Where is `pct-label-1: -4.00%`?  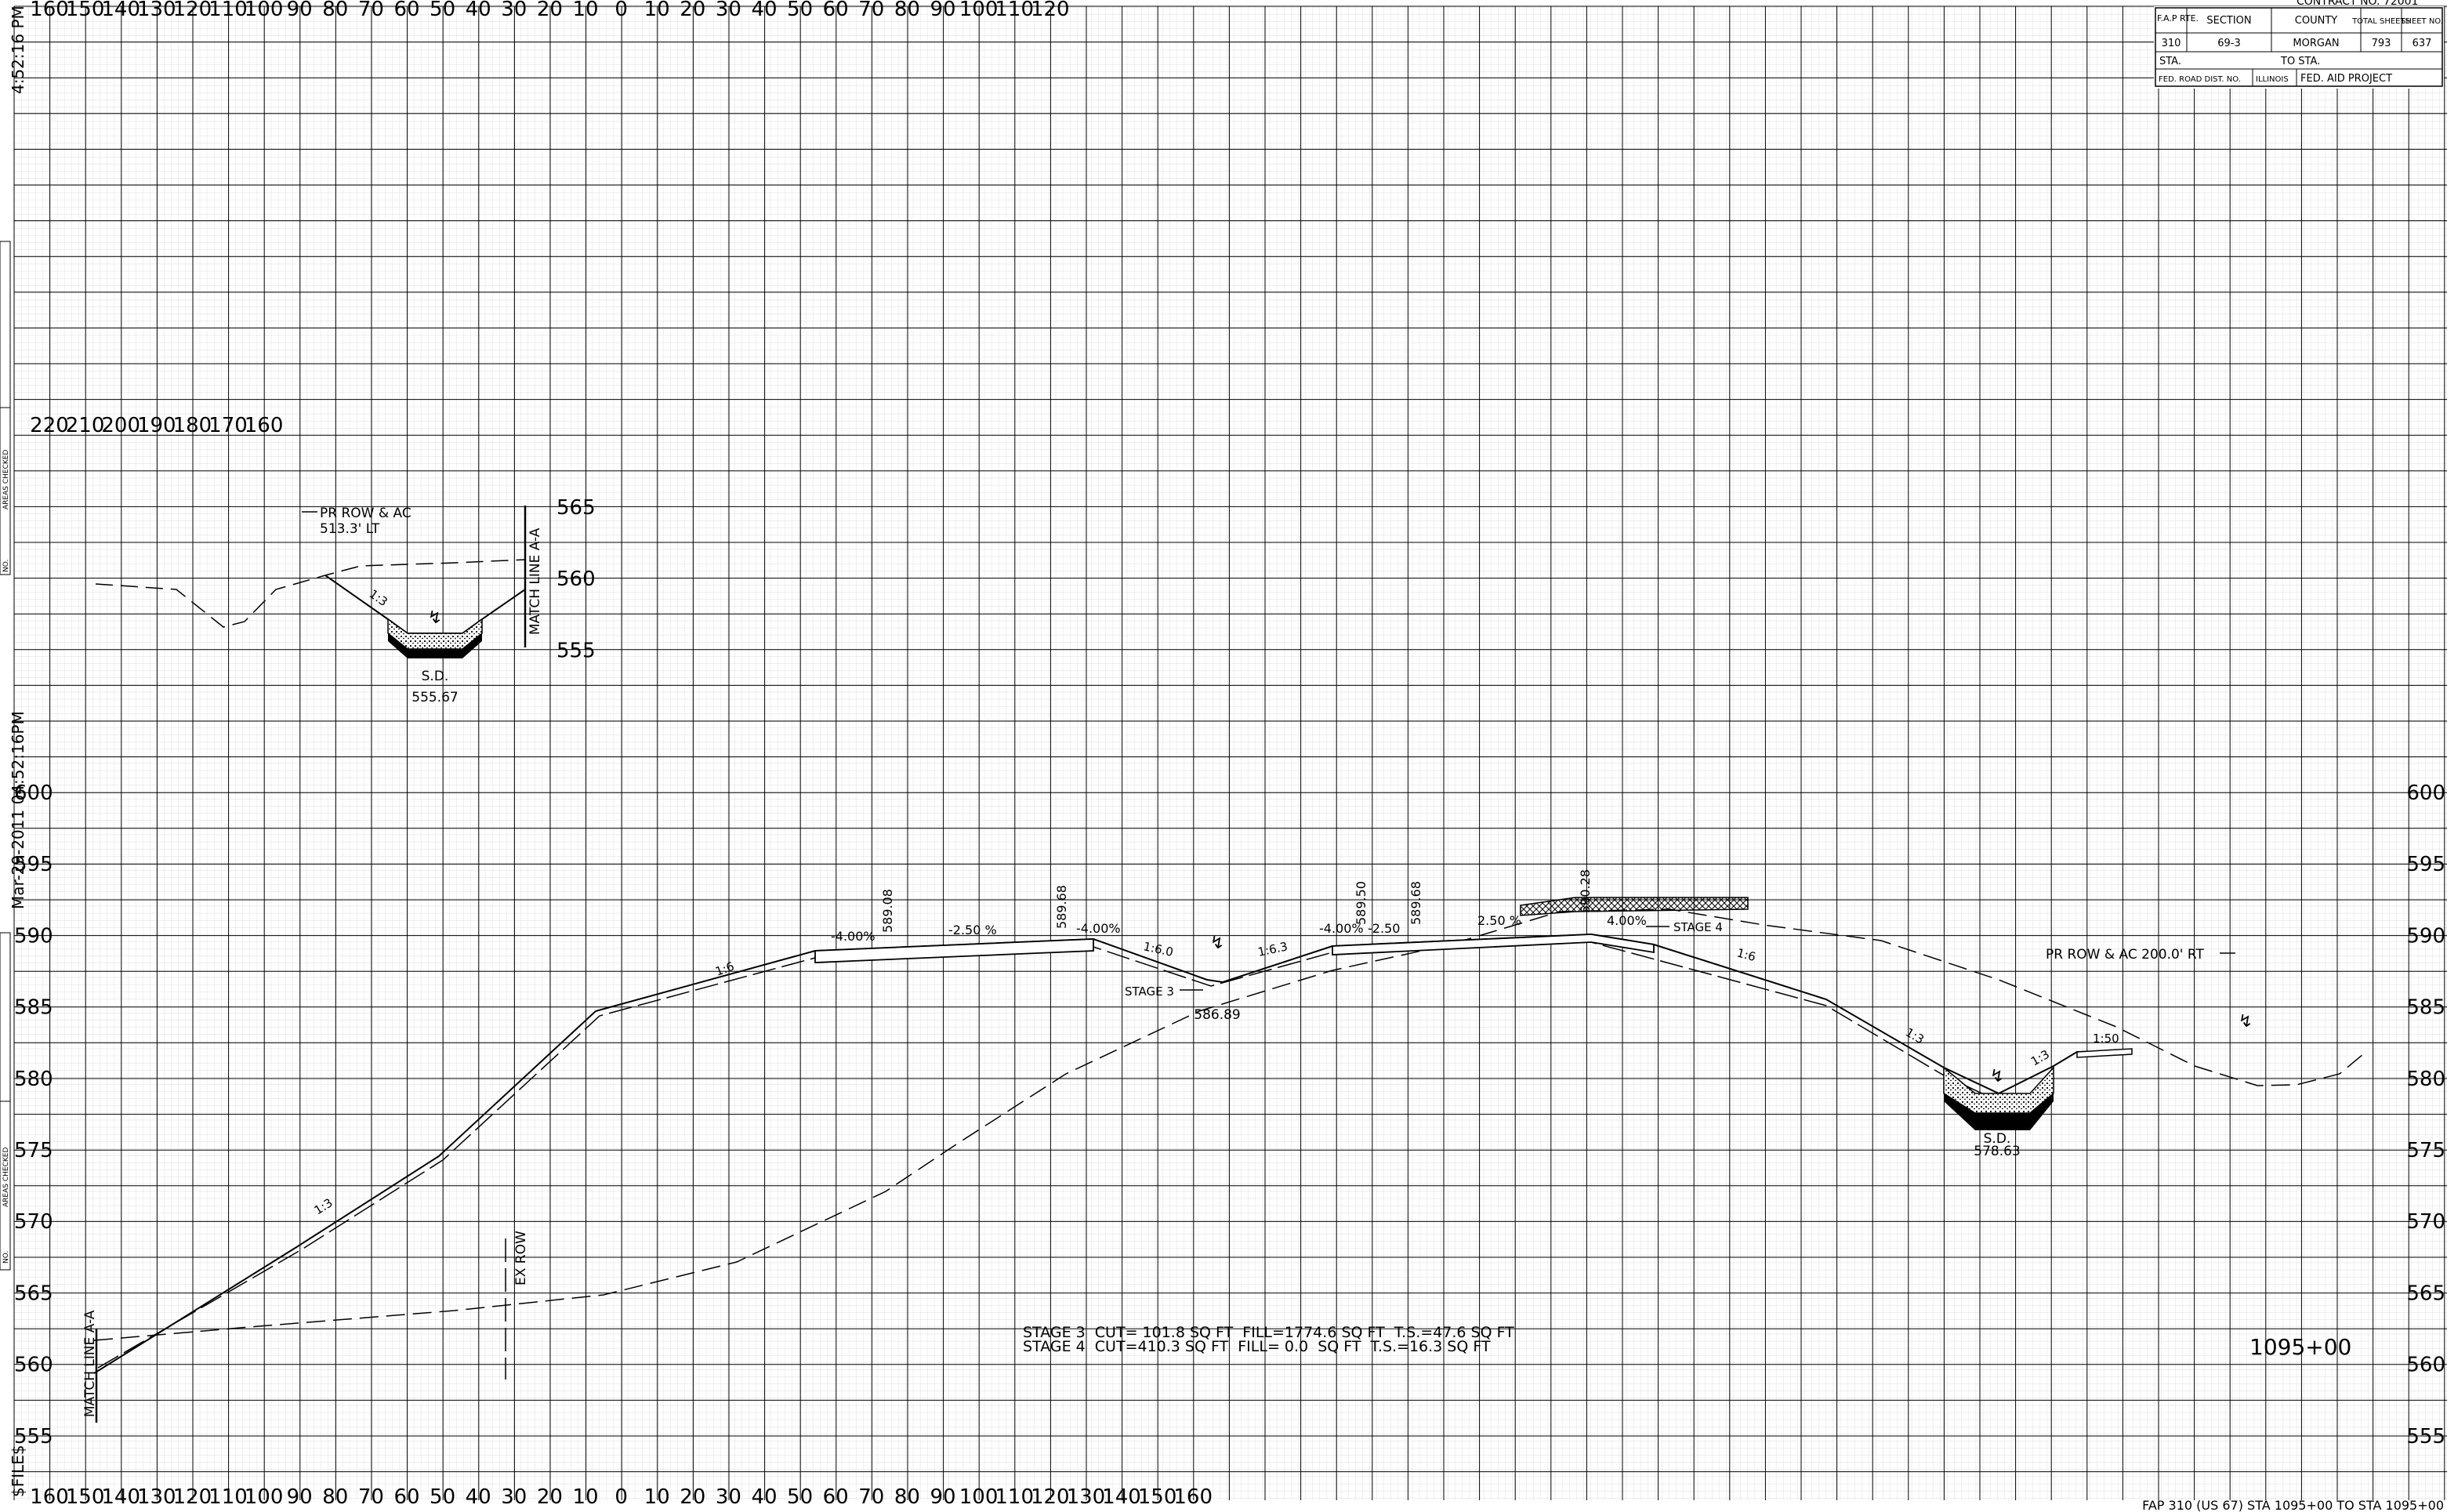 pct-label-1: -4.00% is located at coordinates (853, 936).